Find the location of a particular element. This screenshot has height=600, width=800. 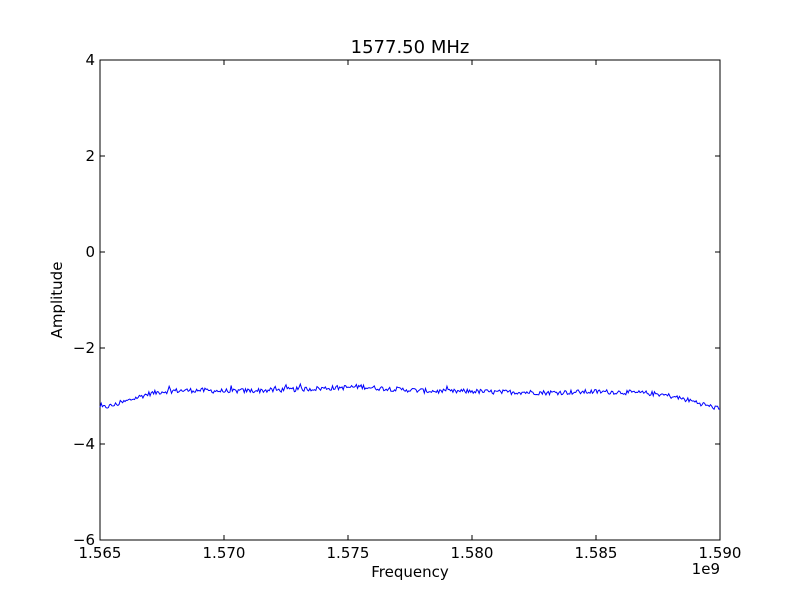

series-layer is located at coordinates (410, 396).